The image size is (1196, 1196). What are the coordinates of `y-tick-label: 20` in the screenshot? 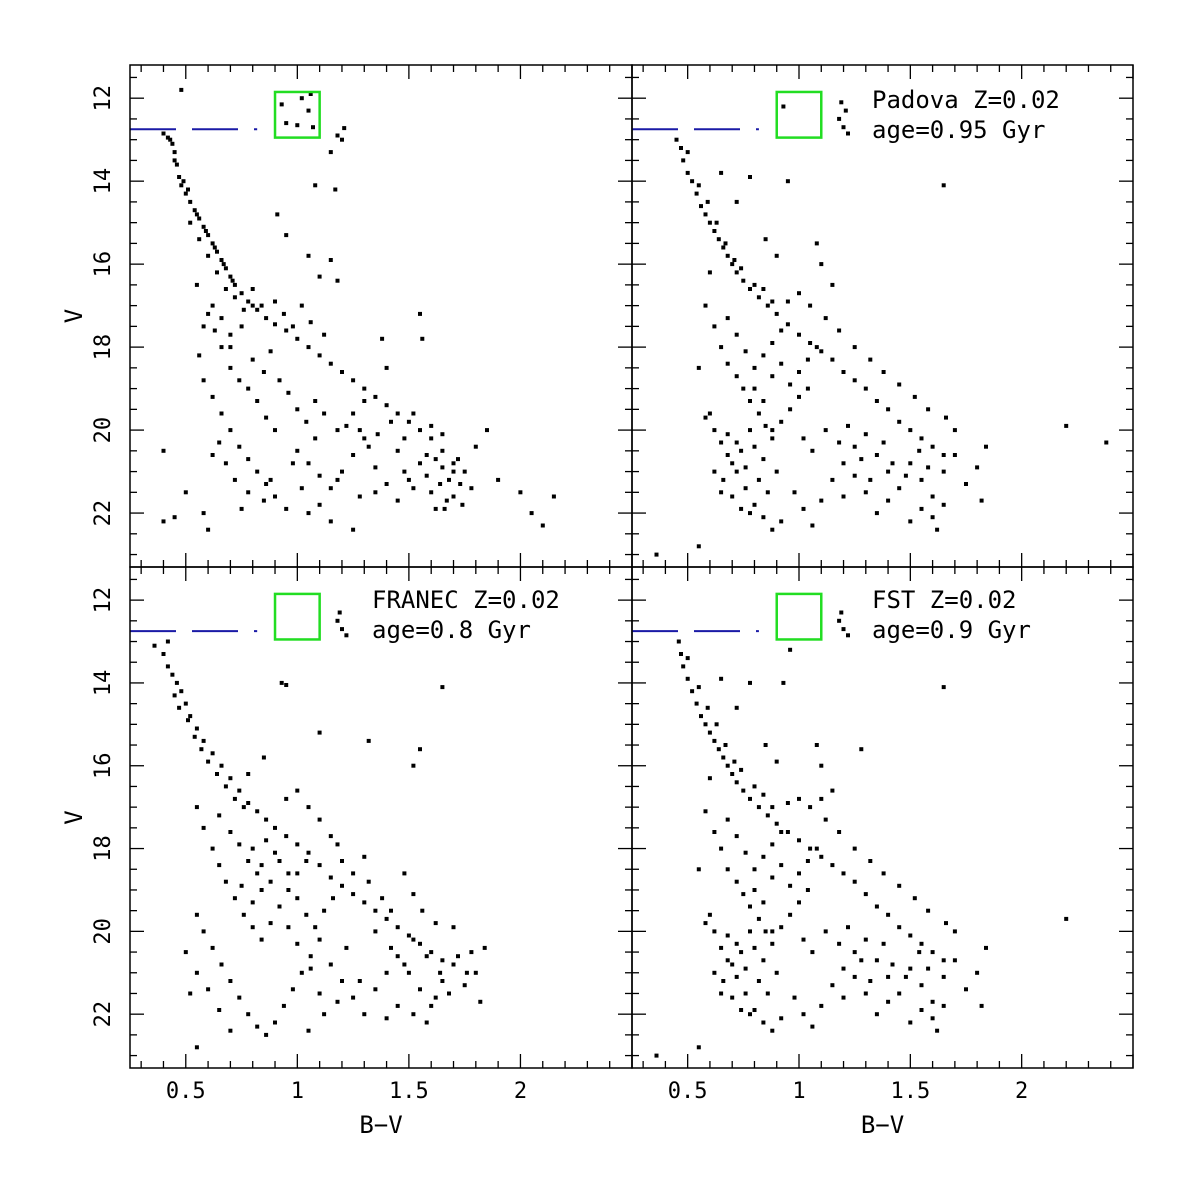 It's located at (103, 430).